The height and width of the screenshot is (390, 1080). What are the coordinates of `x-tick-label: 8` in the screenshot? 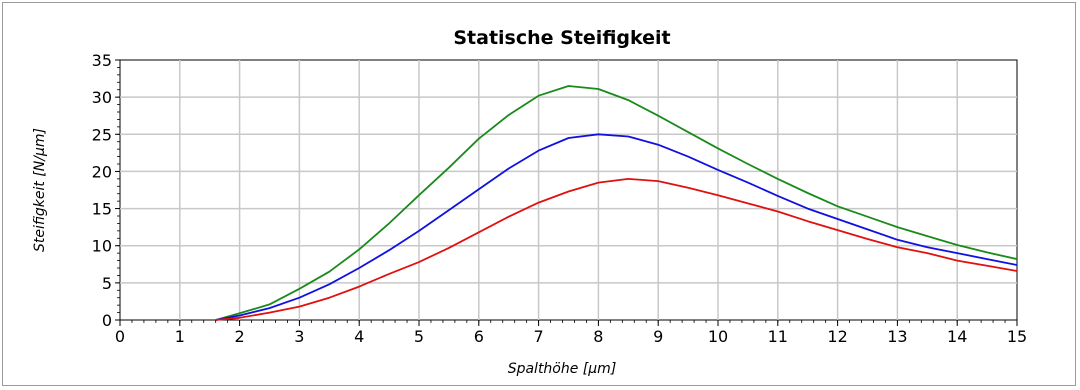 It's located at (598, 336).